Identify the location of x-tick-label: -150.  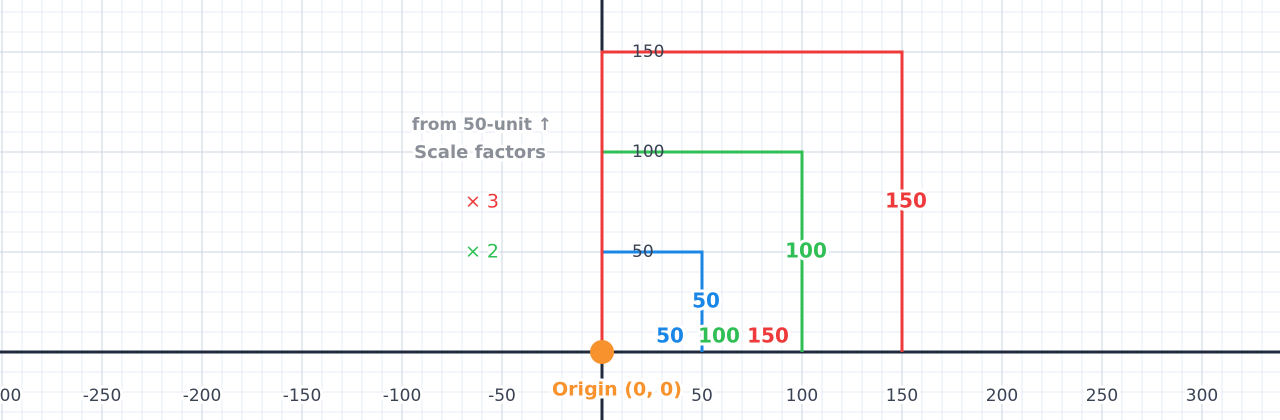
(302, 396).